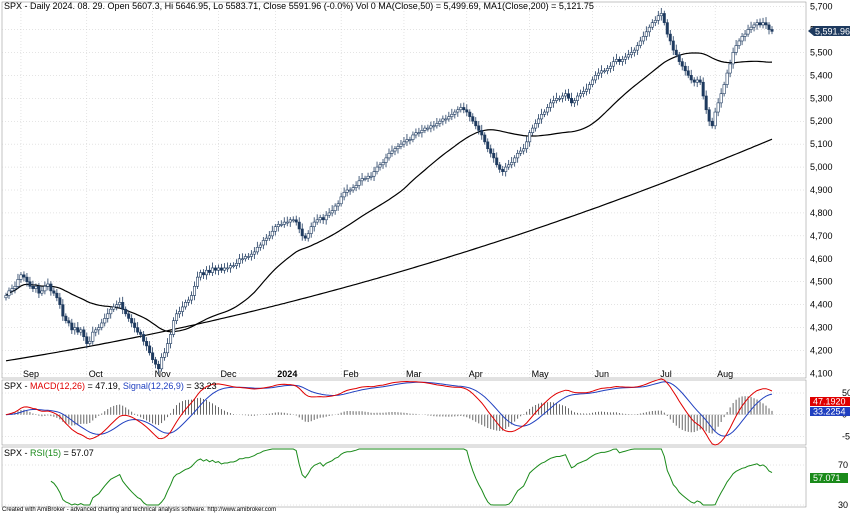 The image size is (850, 517). Describe the element at coordinates (827, 478) in the screenshot. I see `rsi-badge-label: 57.071` at that location.